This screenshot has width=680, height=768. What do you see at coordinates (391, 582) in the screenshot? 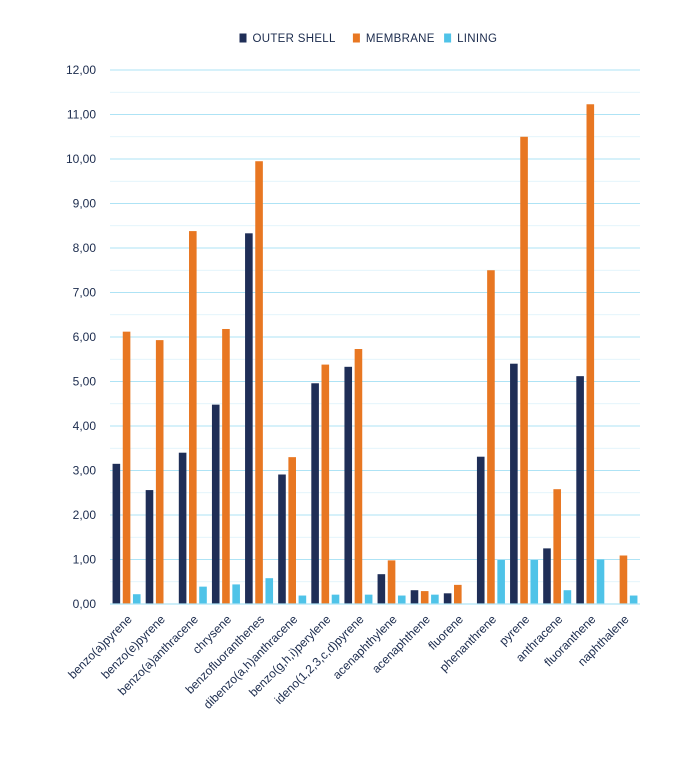
I see `bar-membrane-acenaphthylene` at bounding box center [391, 582].